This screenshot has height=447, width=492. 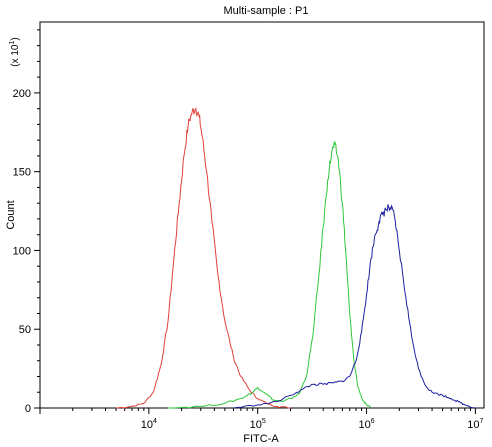 I want to click on y-tick-label: 150, so click(x=22, y=173).